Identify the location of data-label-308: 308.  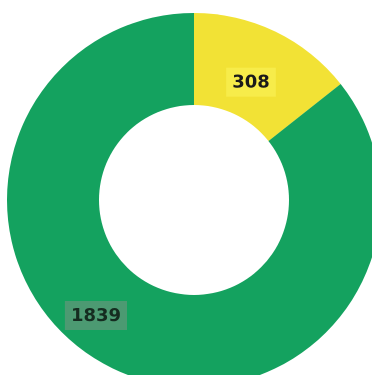
(251, 82).